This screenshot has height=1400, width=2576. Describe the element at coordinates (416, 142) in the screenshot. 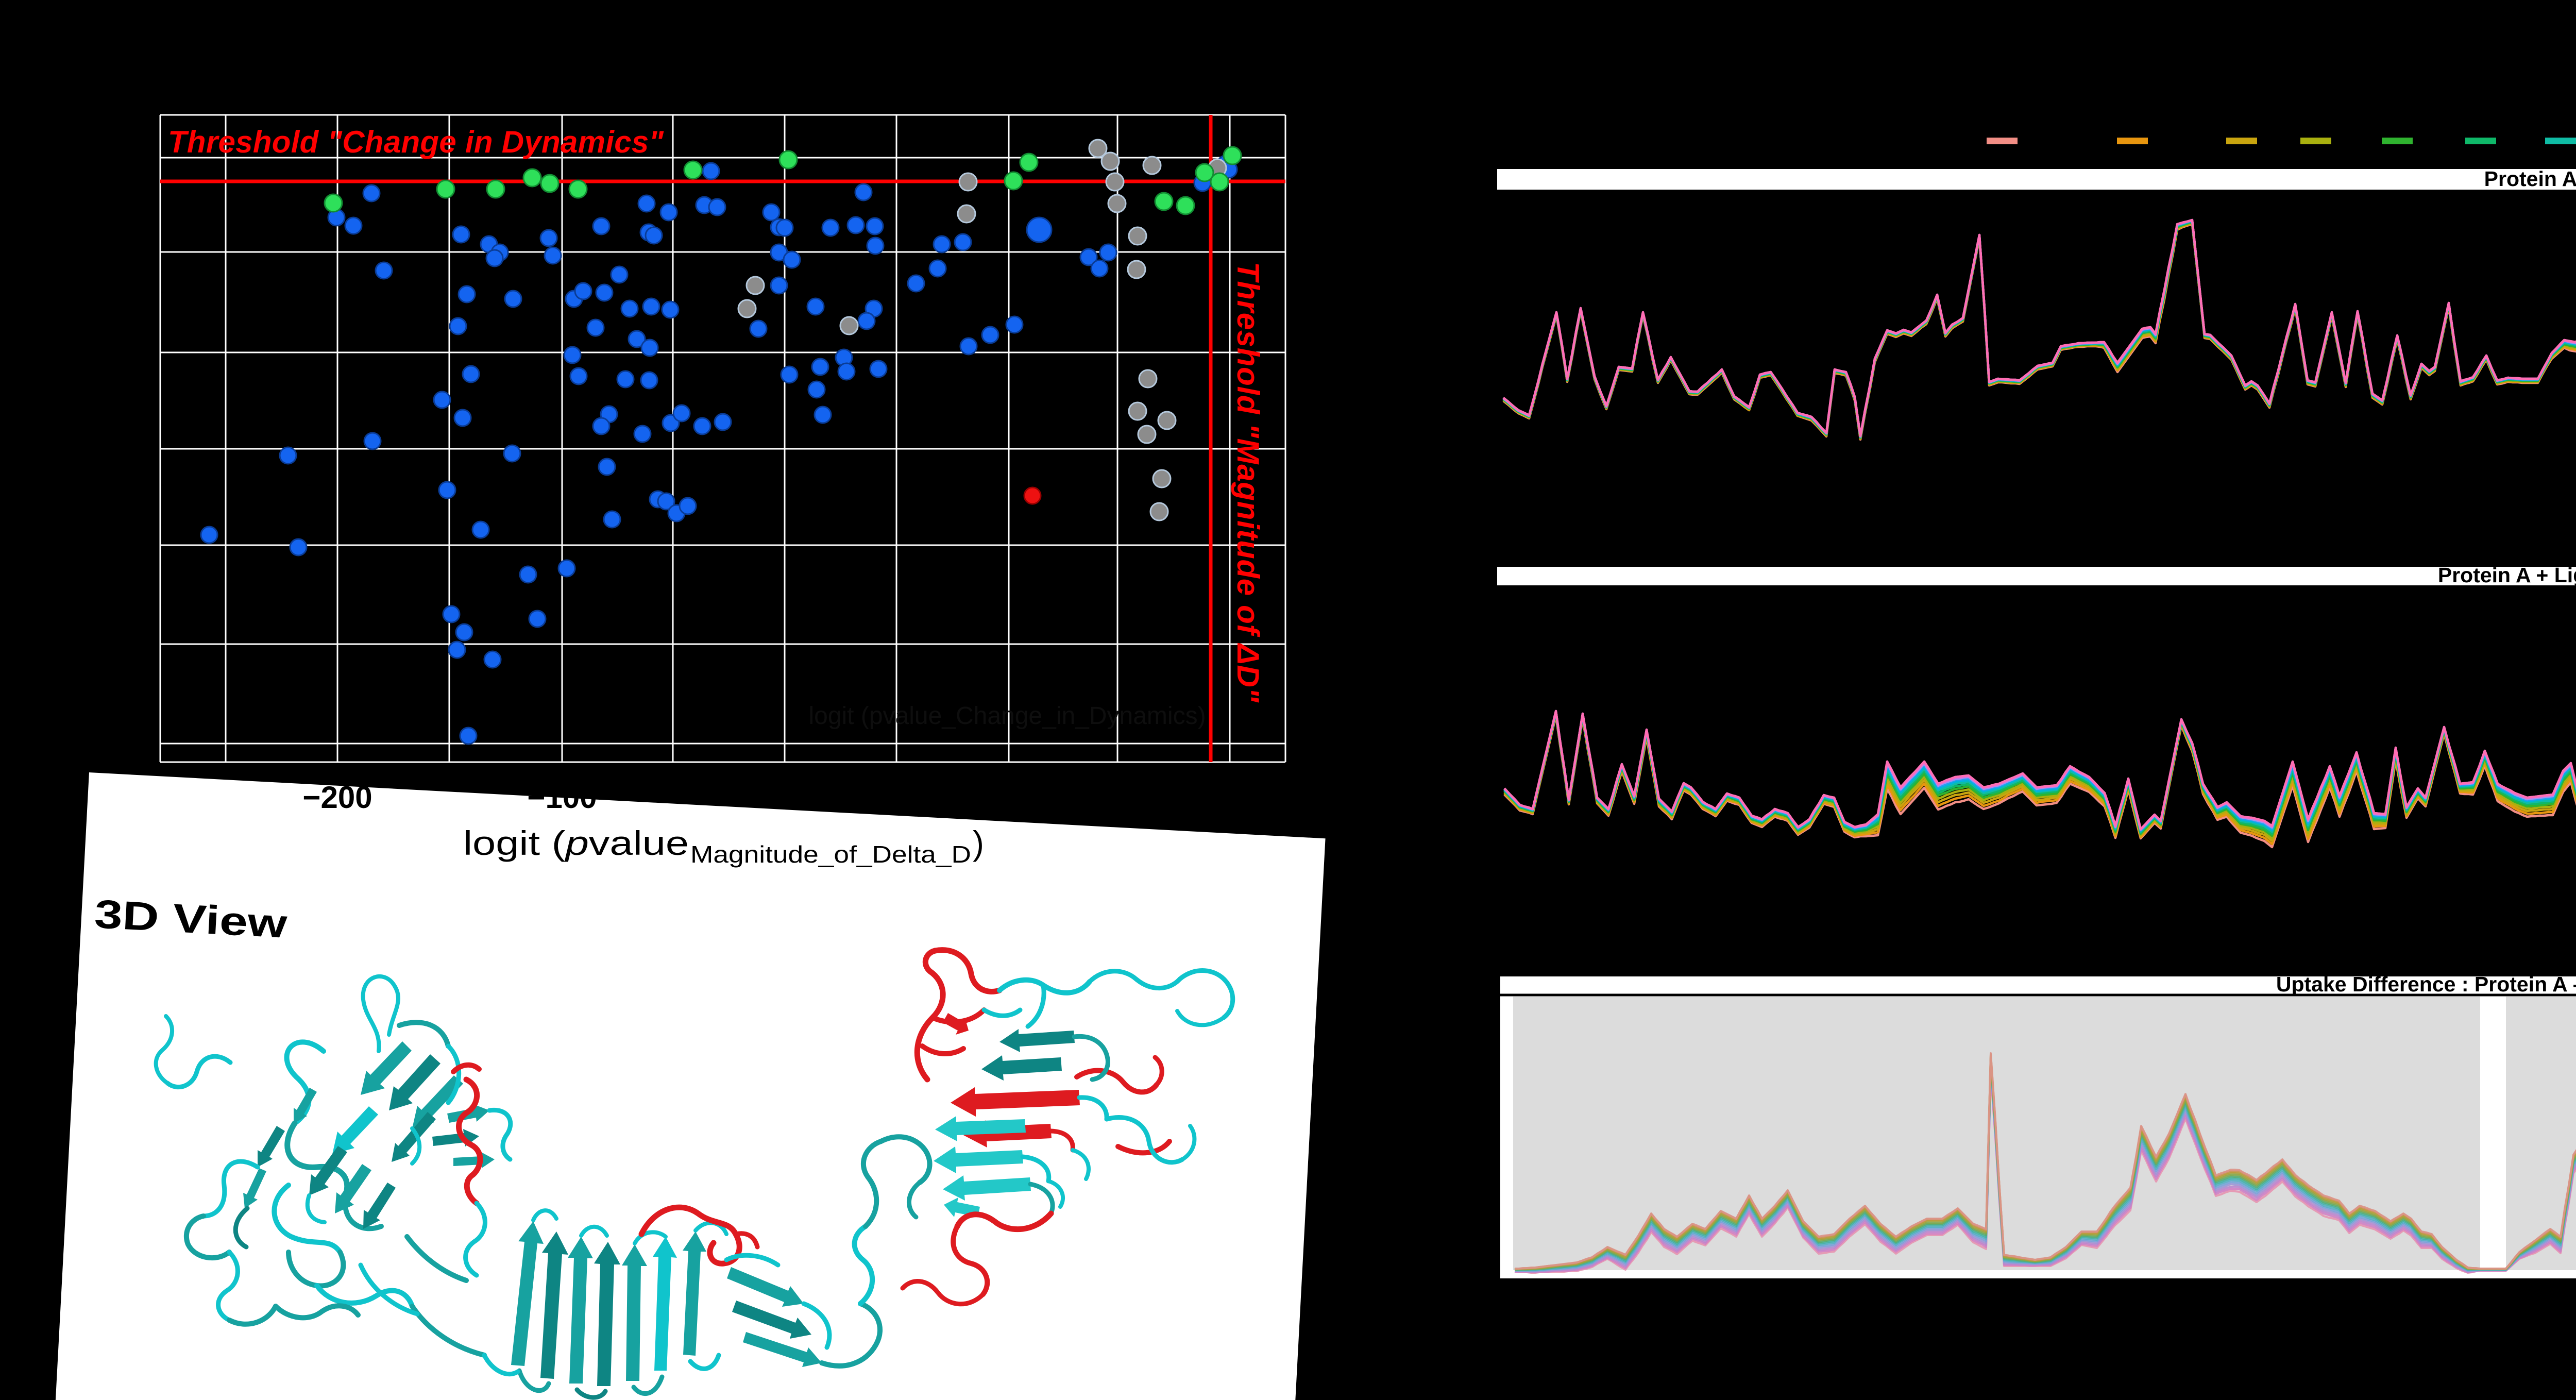

I see `svg-text: Threshold "Change in Dynamics"` at that location.